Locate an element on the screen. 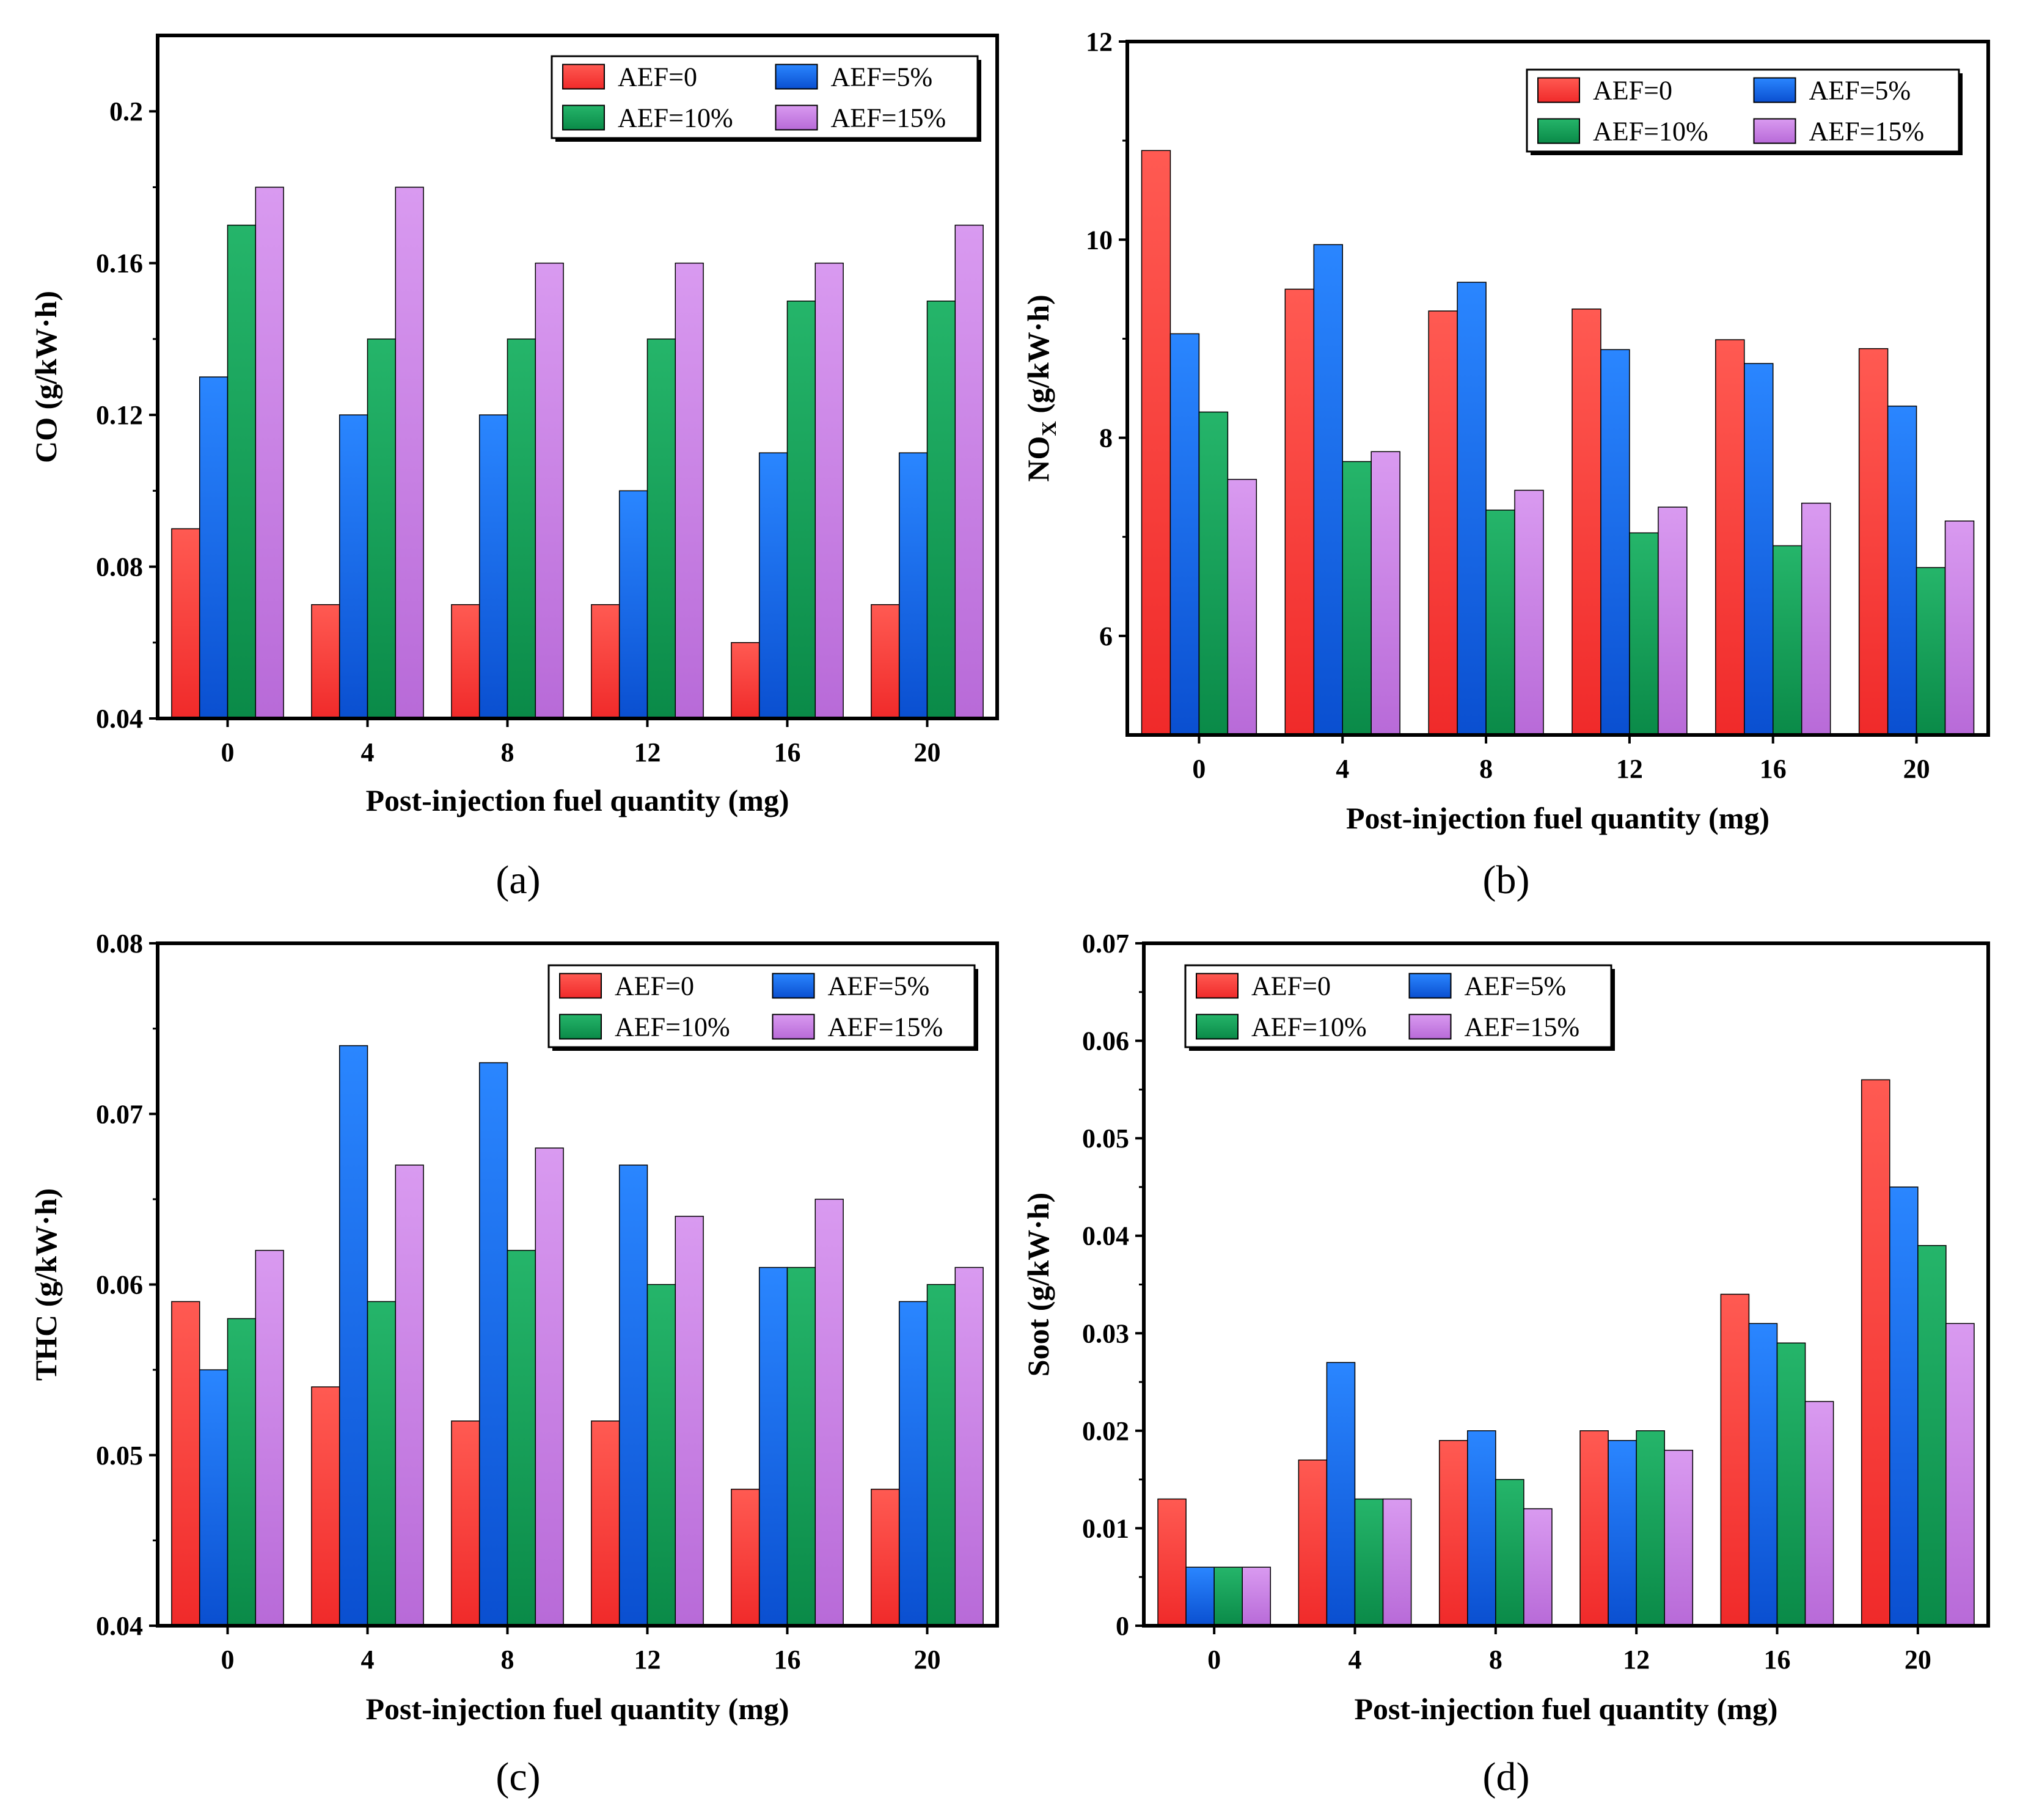 The image size is (2020, 1820). legend-d: AEF=0 AEF=5% AEF=10% AEF=15% is located at coordinates (1399, 1008).